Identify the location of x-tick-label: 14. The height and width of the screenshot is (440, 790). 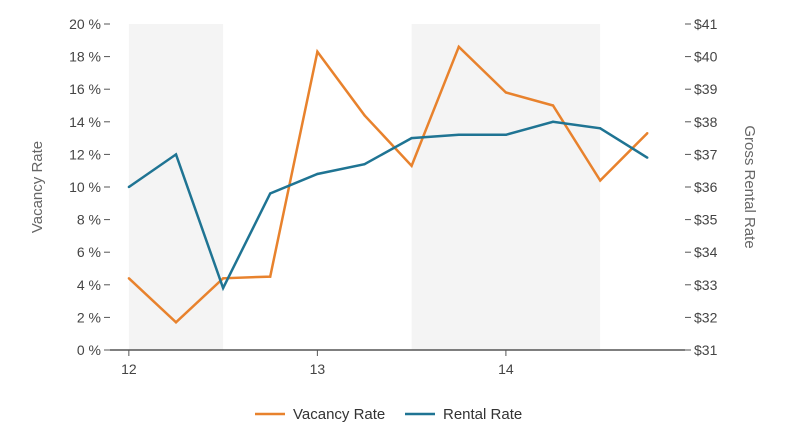
(506, 369).